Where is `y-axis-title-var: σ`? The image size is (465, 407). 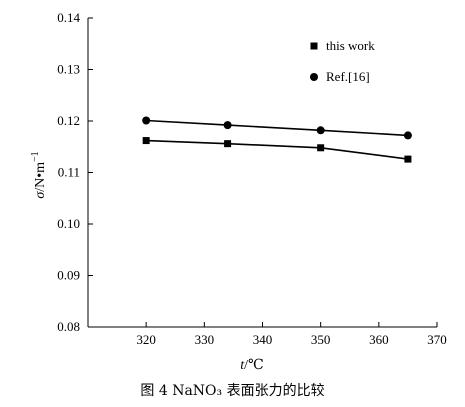 y-axis-title-var: σ is located at coordinates (40, 195).